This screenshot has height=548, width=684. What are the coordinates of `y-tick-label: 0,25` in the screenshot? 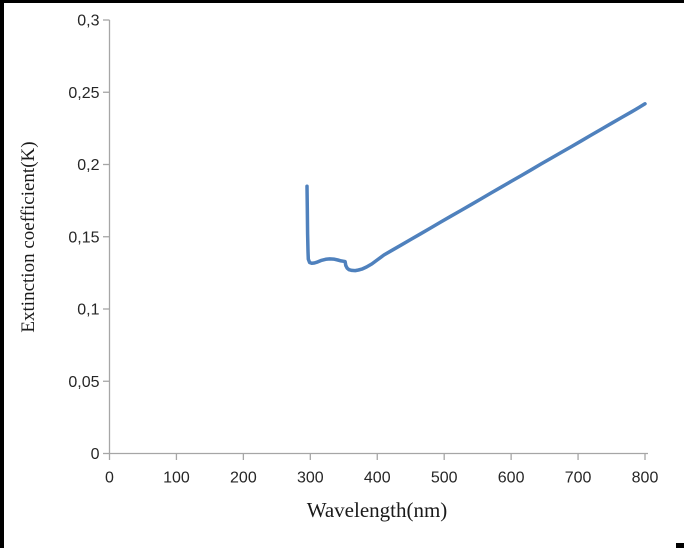 It's located at (83, 93).